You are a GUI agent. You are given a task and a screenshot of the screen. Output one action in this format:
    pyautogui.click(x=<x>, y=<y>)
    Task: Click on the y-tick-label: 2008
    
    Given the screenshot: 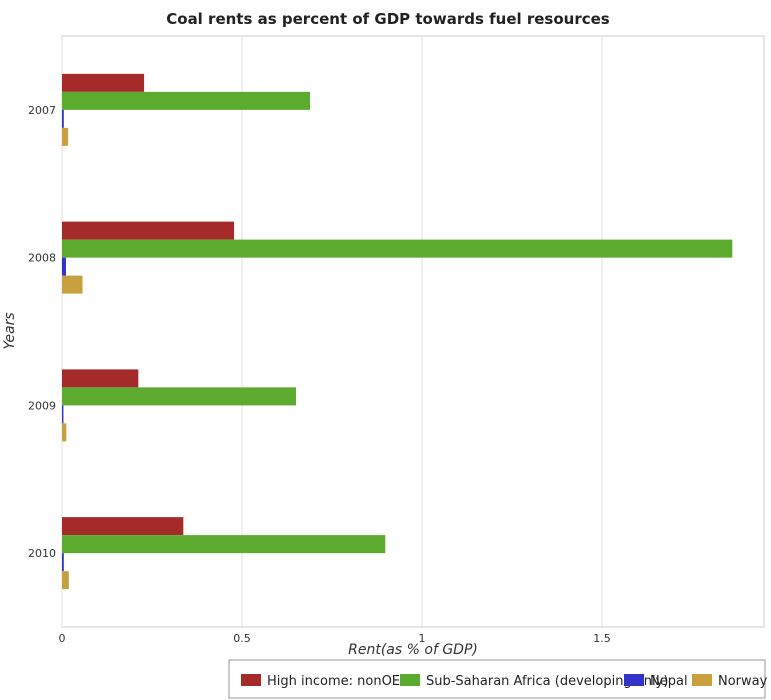 What is the action you would take?
    pyautogui.click(x=42, y=258)
    